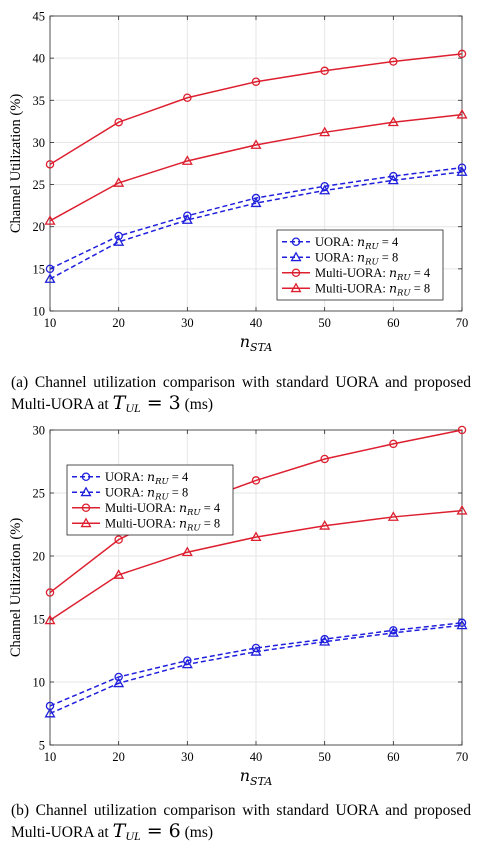 This screenshot has height=856, width=481. Describe the element at coordinates (160, 831) in the screenshot. I see `caption-b-eq: = 6` at that location.